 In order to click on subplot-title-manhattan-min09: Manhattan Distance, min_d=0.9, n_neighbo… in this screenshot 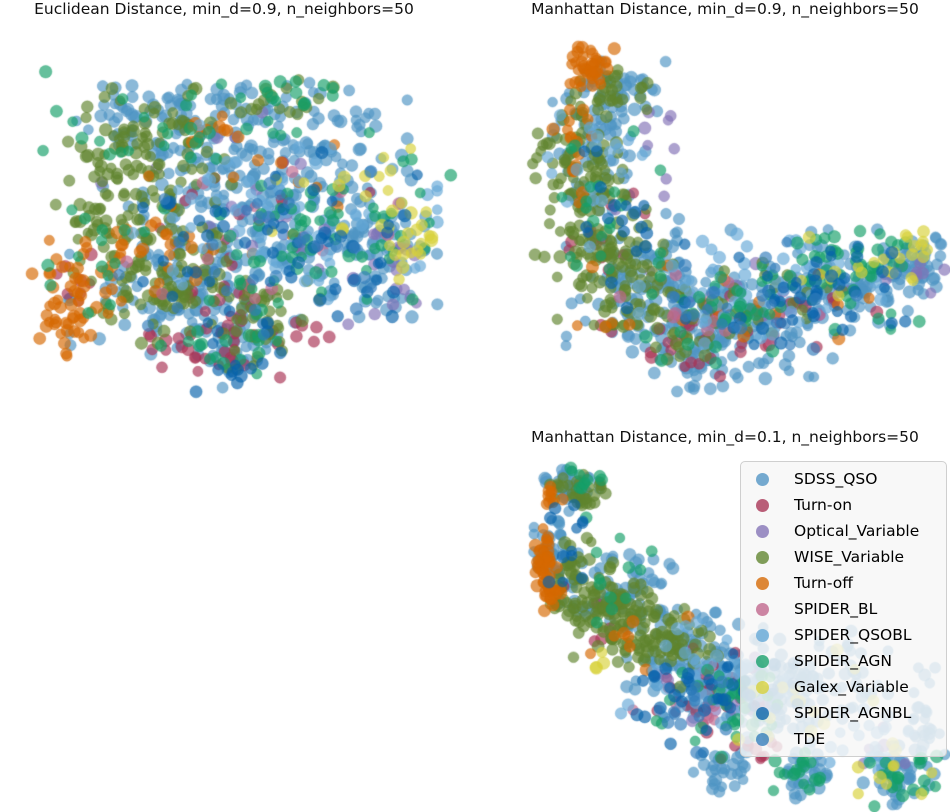, I will do `click(725, 9)`.